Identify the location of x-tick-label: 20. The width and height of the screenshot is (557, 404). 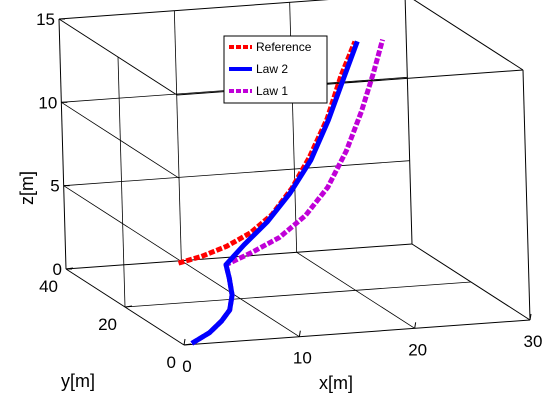
(417, 349).